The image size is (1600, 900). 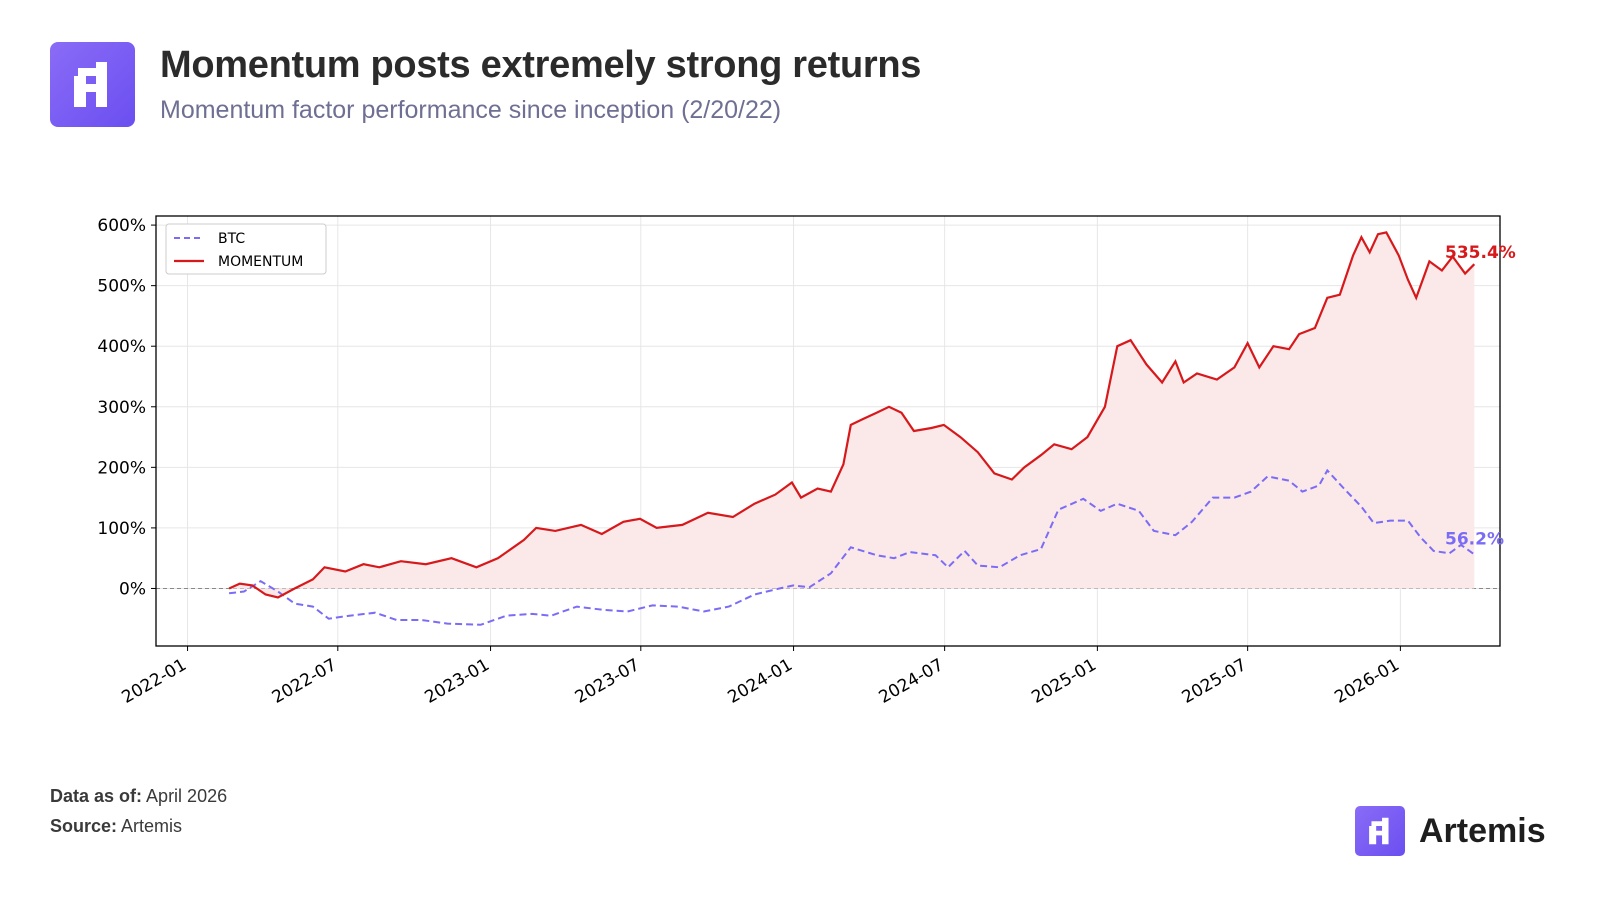 I want to click on artemis-logo-icon, so click(x=90, y=84).